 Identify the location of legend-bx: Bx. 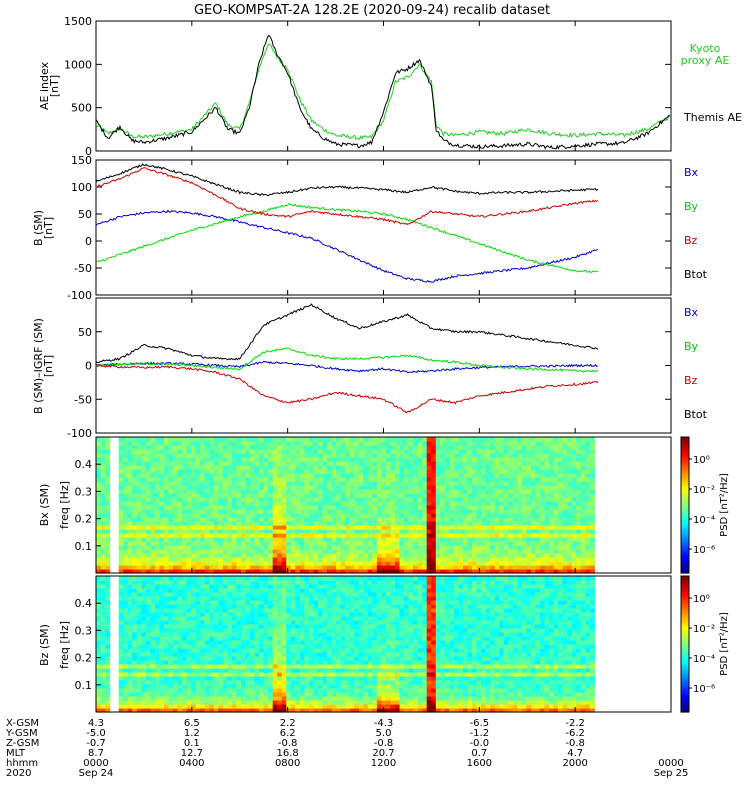
(691, 172).